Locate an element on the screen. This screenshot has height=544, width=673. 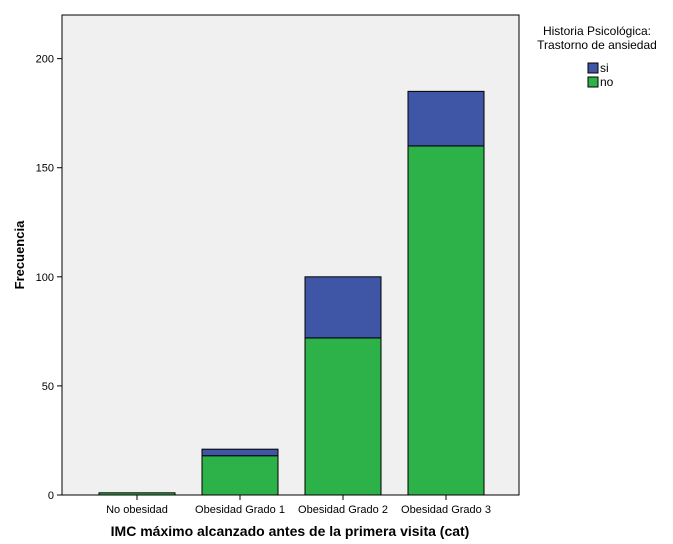
x-tick-label-4: Obesidad Grado 3 is located at coordinates (446, 510).